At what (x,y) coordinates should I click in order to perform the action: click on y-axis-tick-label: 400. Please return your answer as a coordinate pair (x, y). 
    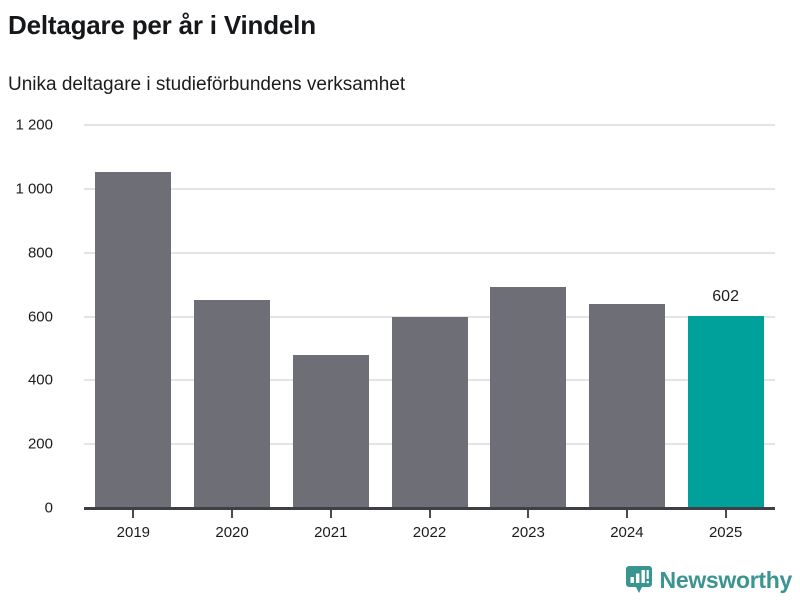
    Looking at the image, I should click on (40, 380).